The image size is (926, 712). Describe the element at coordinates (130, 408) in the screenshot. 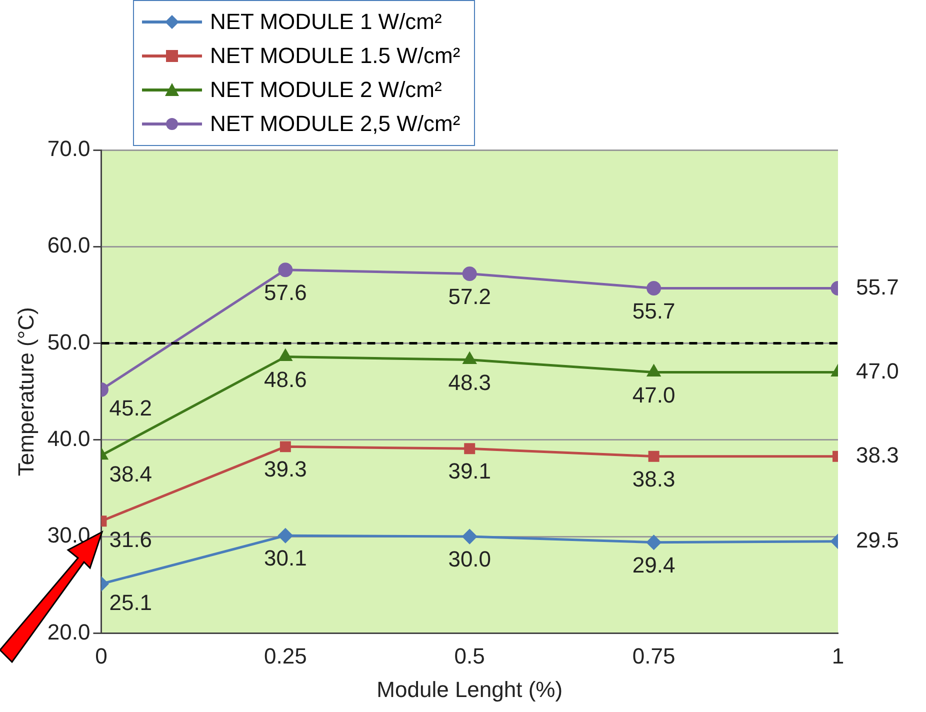

I see `data-label: 45.2` at that location.